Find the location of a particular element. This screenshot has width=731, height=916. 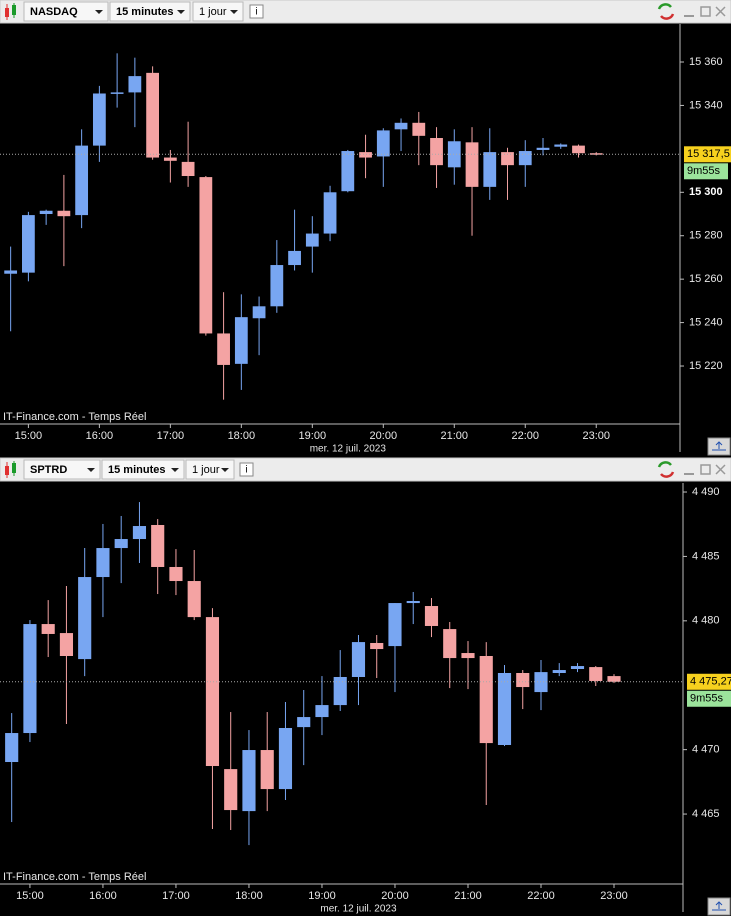

timer-label: 9m55s is located at coordinates (704, 171).